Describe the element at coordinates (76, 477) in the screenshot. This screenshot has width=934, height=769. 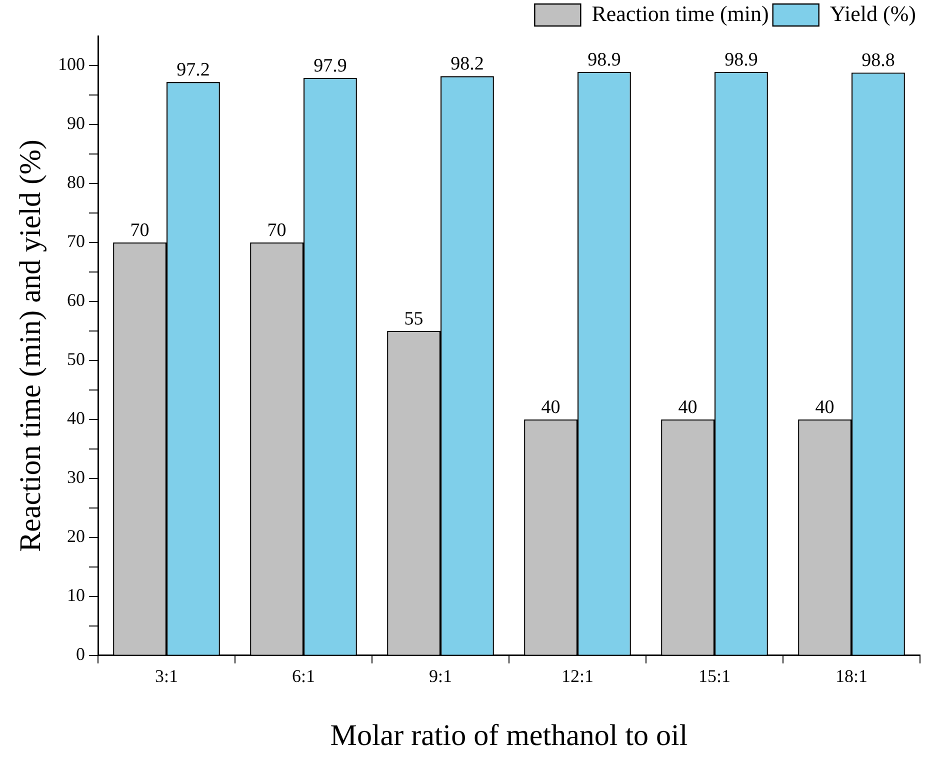
I see `y-tick-label: 30` at that location.